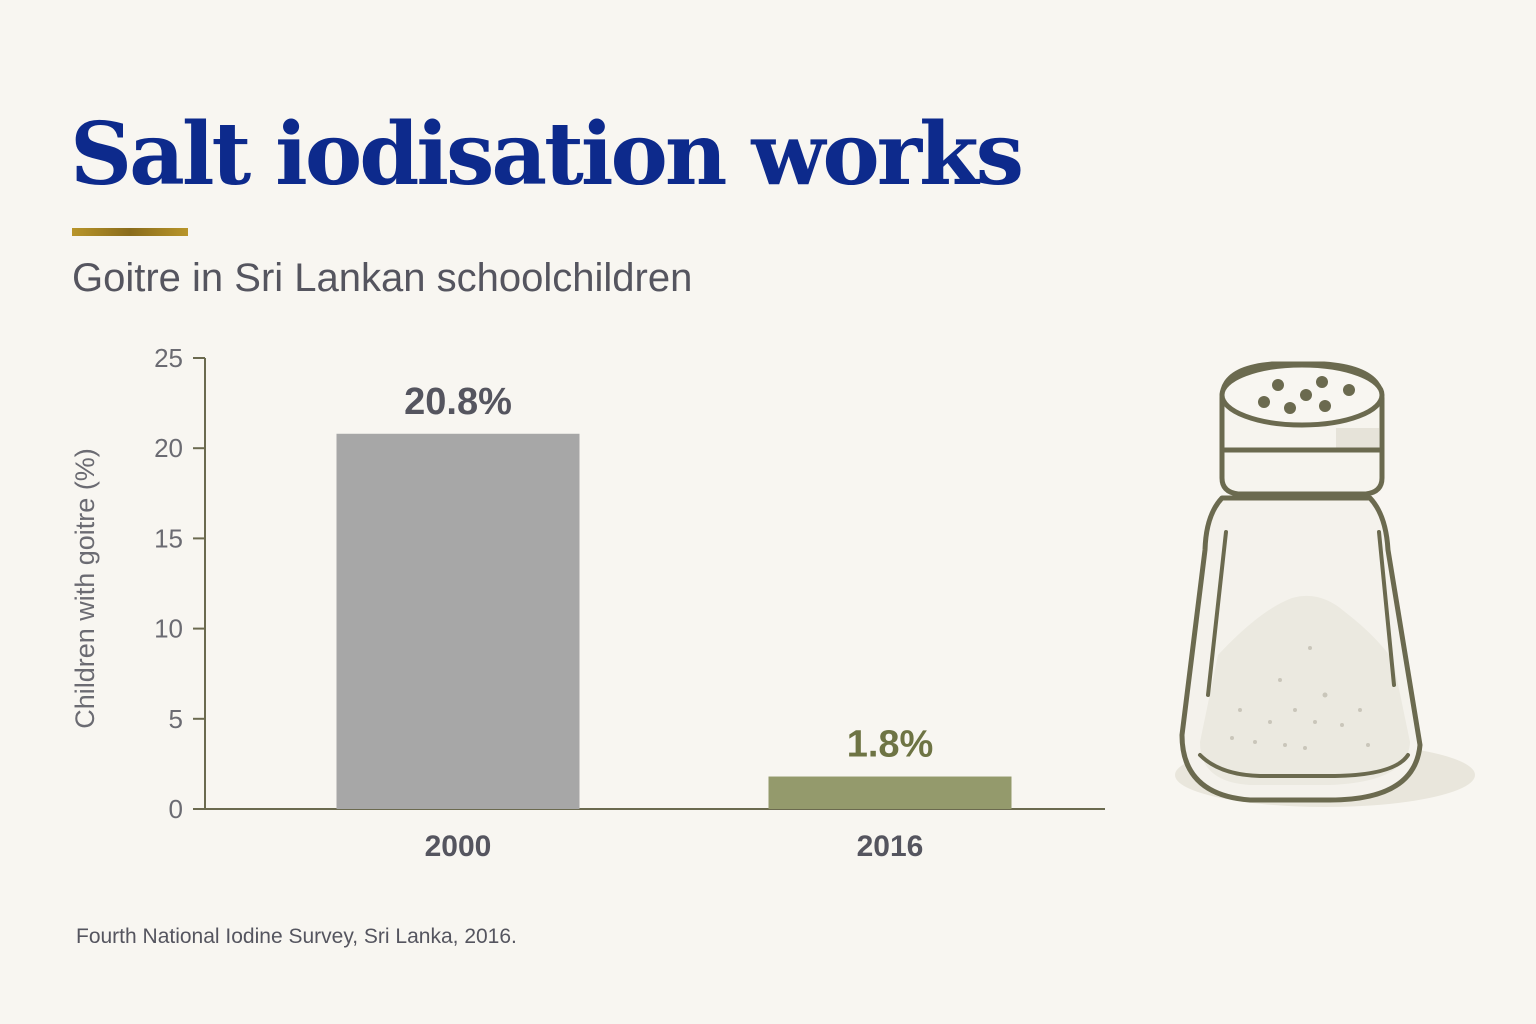 The image size is (1536, 1024). I want to click on shaker-salt-grains, so click(1300, 698).